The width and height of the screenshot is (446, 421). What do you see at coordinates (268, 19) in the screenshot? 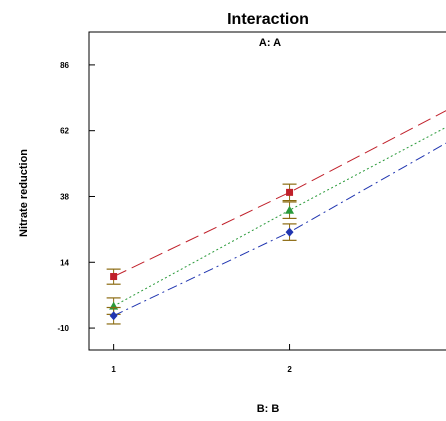
I see `chart-title: Interaction` at bounding box center [268, 19].